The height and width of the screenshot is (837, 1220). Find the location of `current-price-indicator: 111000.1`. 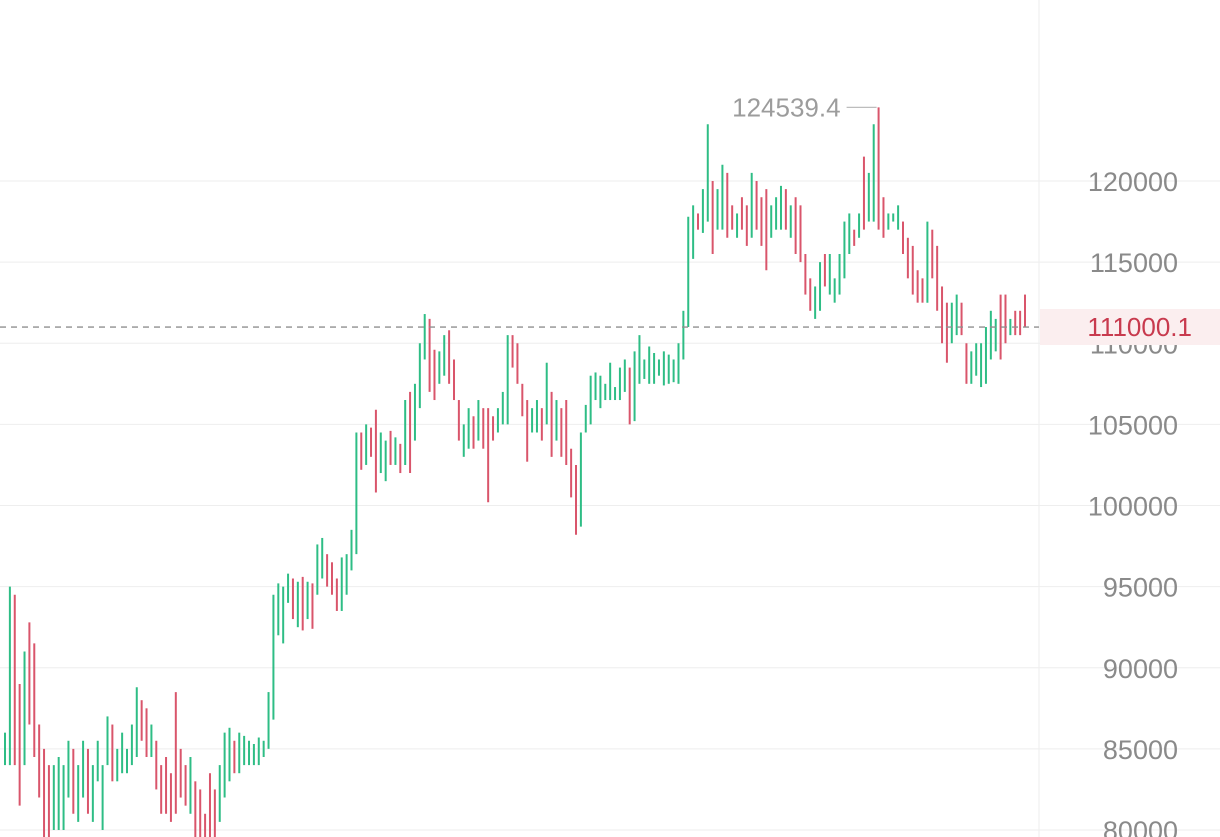

current-price-indicator: 111000.1 is located at coordinates (610, 327).